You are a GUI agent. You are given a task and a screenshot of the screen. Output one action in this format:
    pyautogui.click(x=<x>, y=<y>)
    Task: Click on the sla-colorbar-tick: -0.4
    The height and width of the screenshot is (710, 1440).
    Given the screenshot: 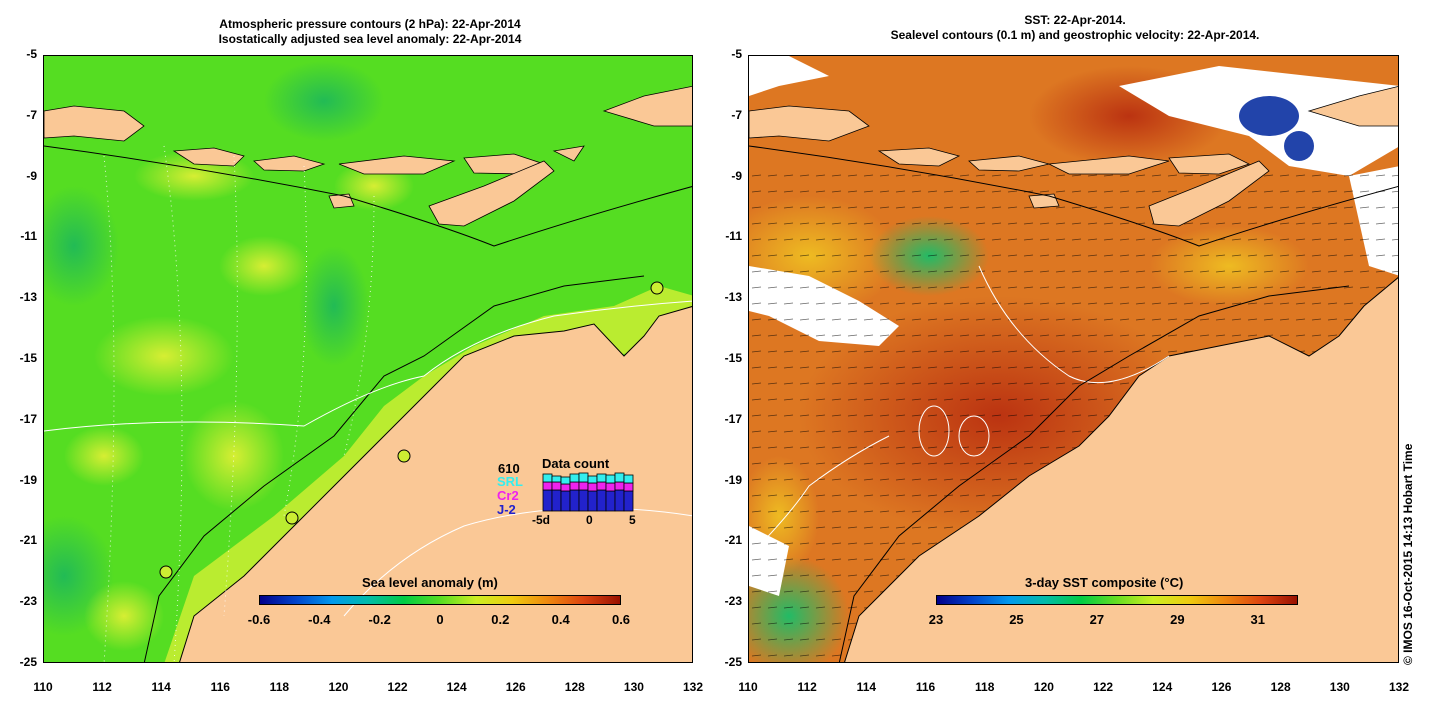 What is the action you would take?
    pyautogui.click(x=319, y=619)
    